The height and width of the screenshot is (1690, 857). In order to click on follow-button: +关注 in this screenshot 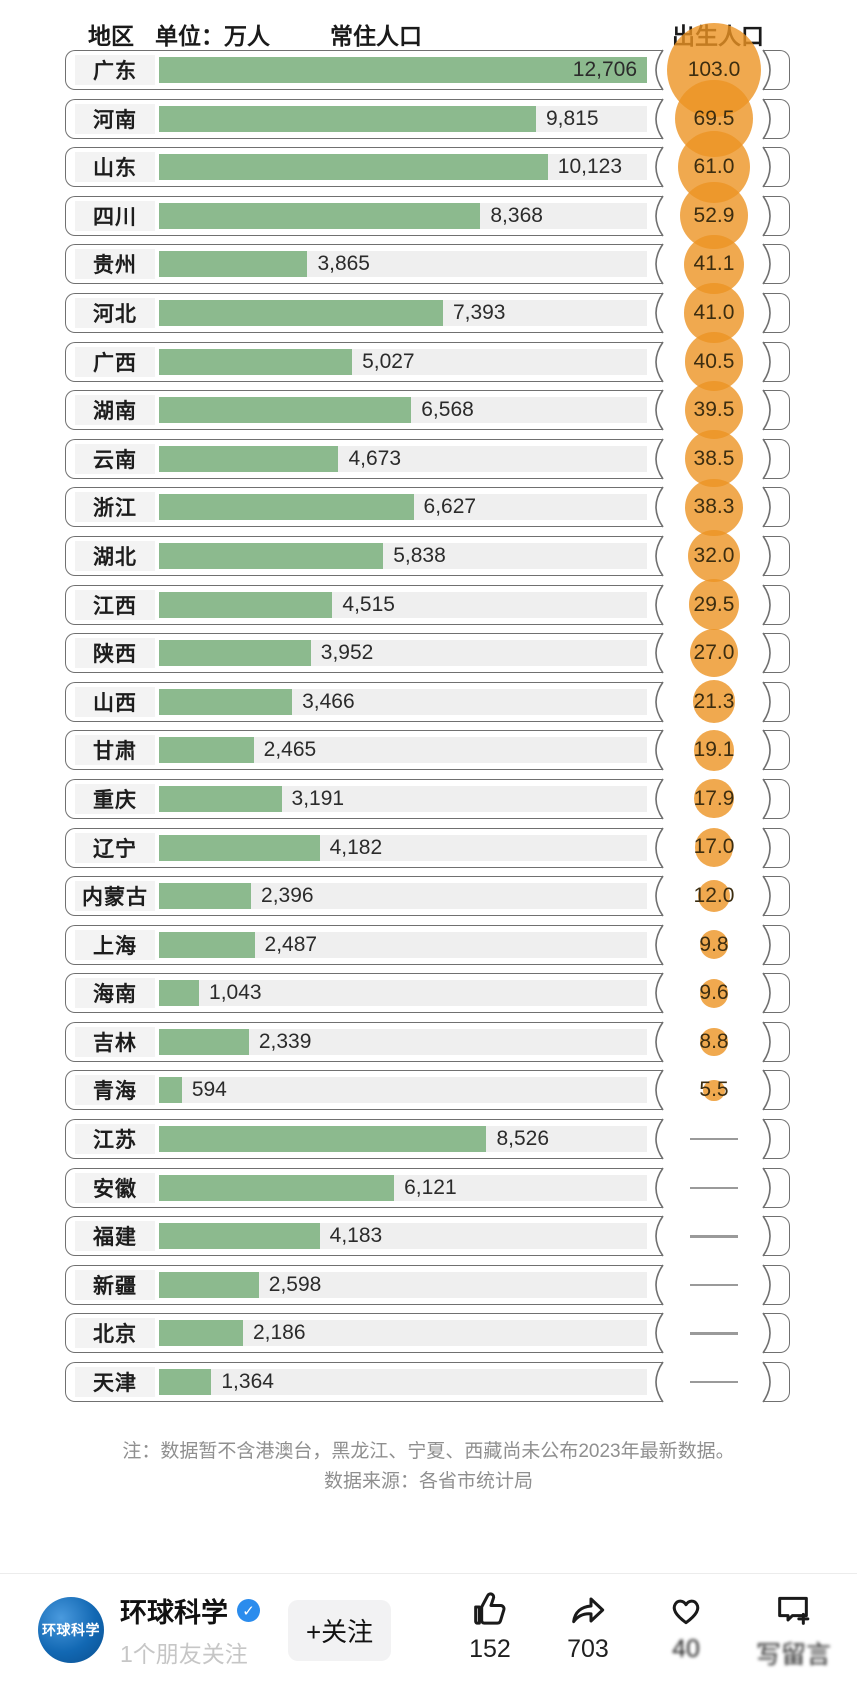, I will do `click(340, 1630)`.